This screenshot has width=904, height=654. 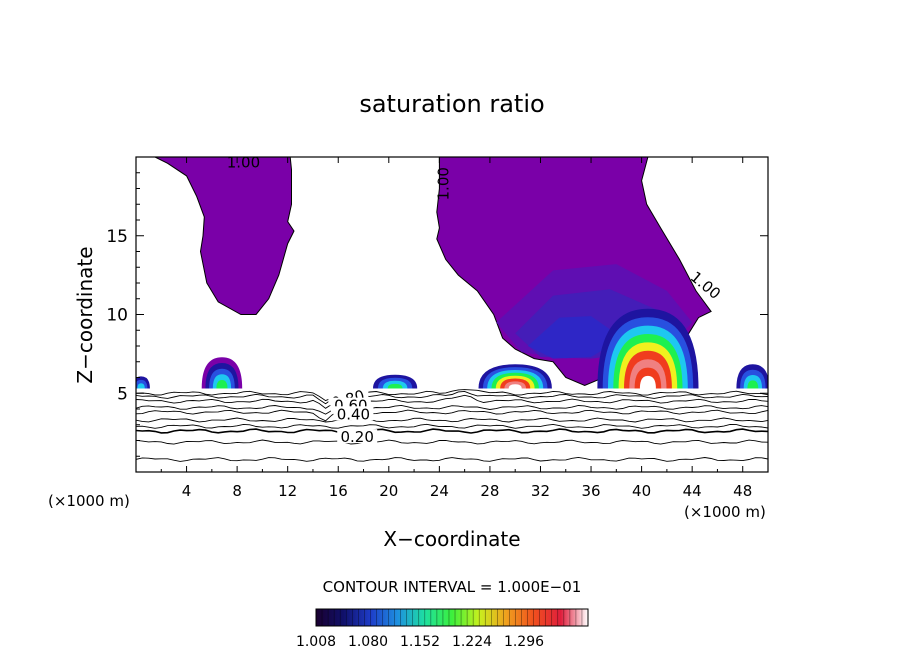 I want to click on x-tick-label-4: 20, so click(x=388, y=491).